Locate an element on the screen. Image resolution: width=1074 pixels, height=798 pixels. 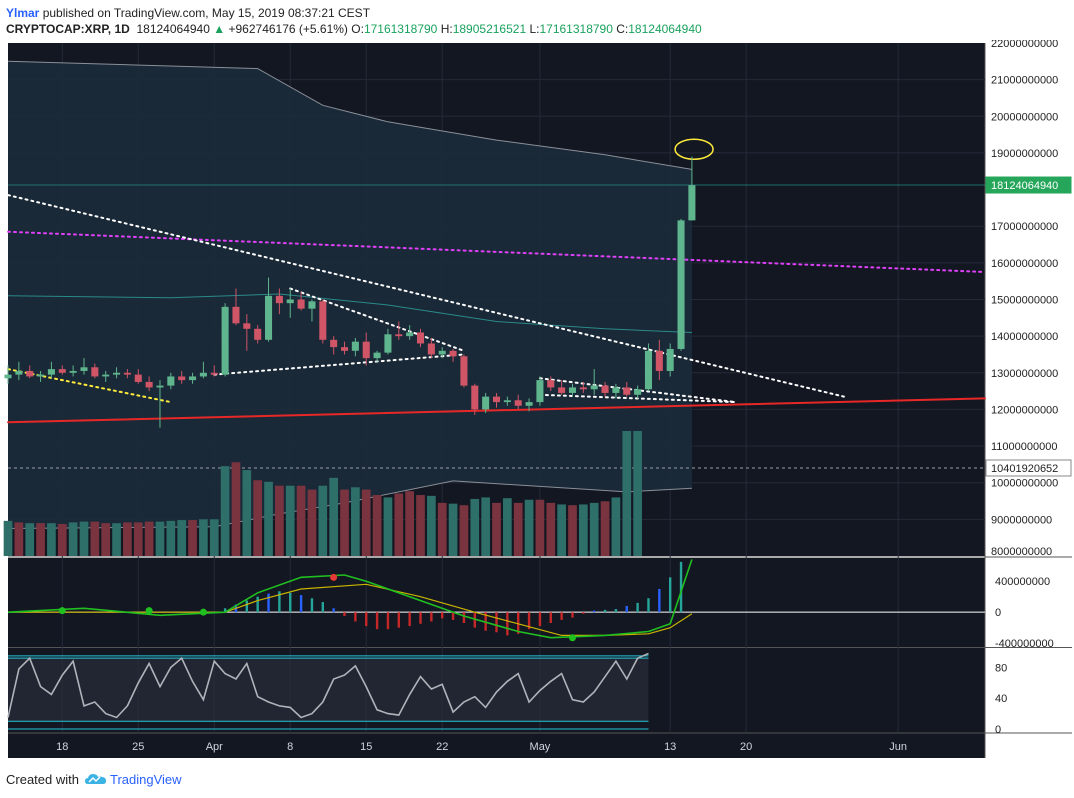
last-price-tag-bg is located at coordinates (1028, 185).